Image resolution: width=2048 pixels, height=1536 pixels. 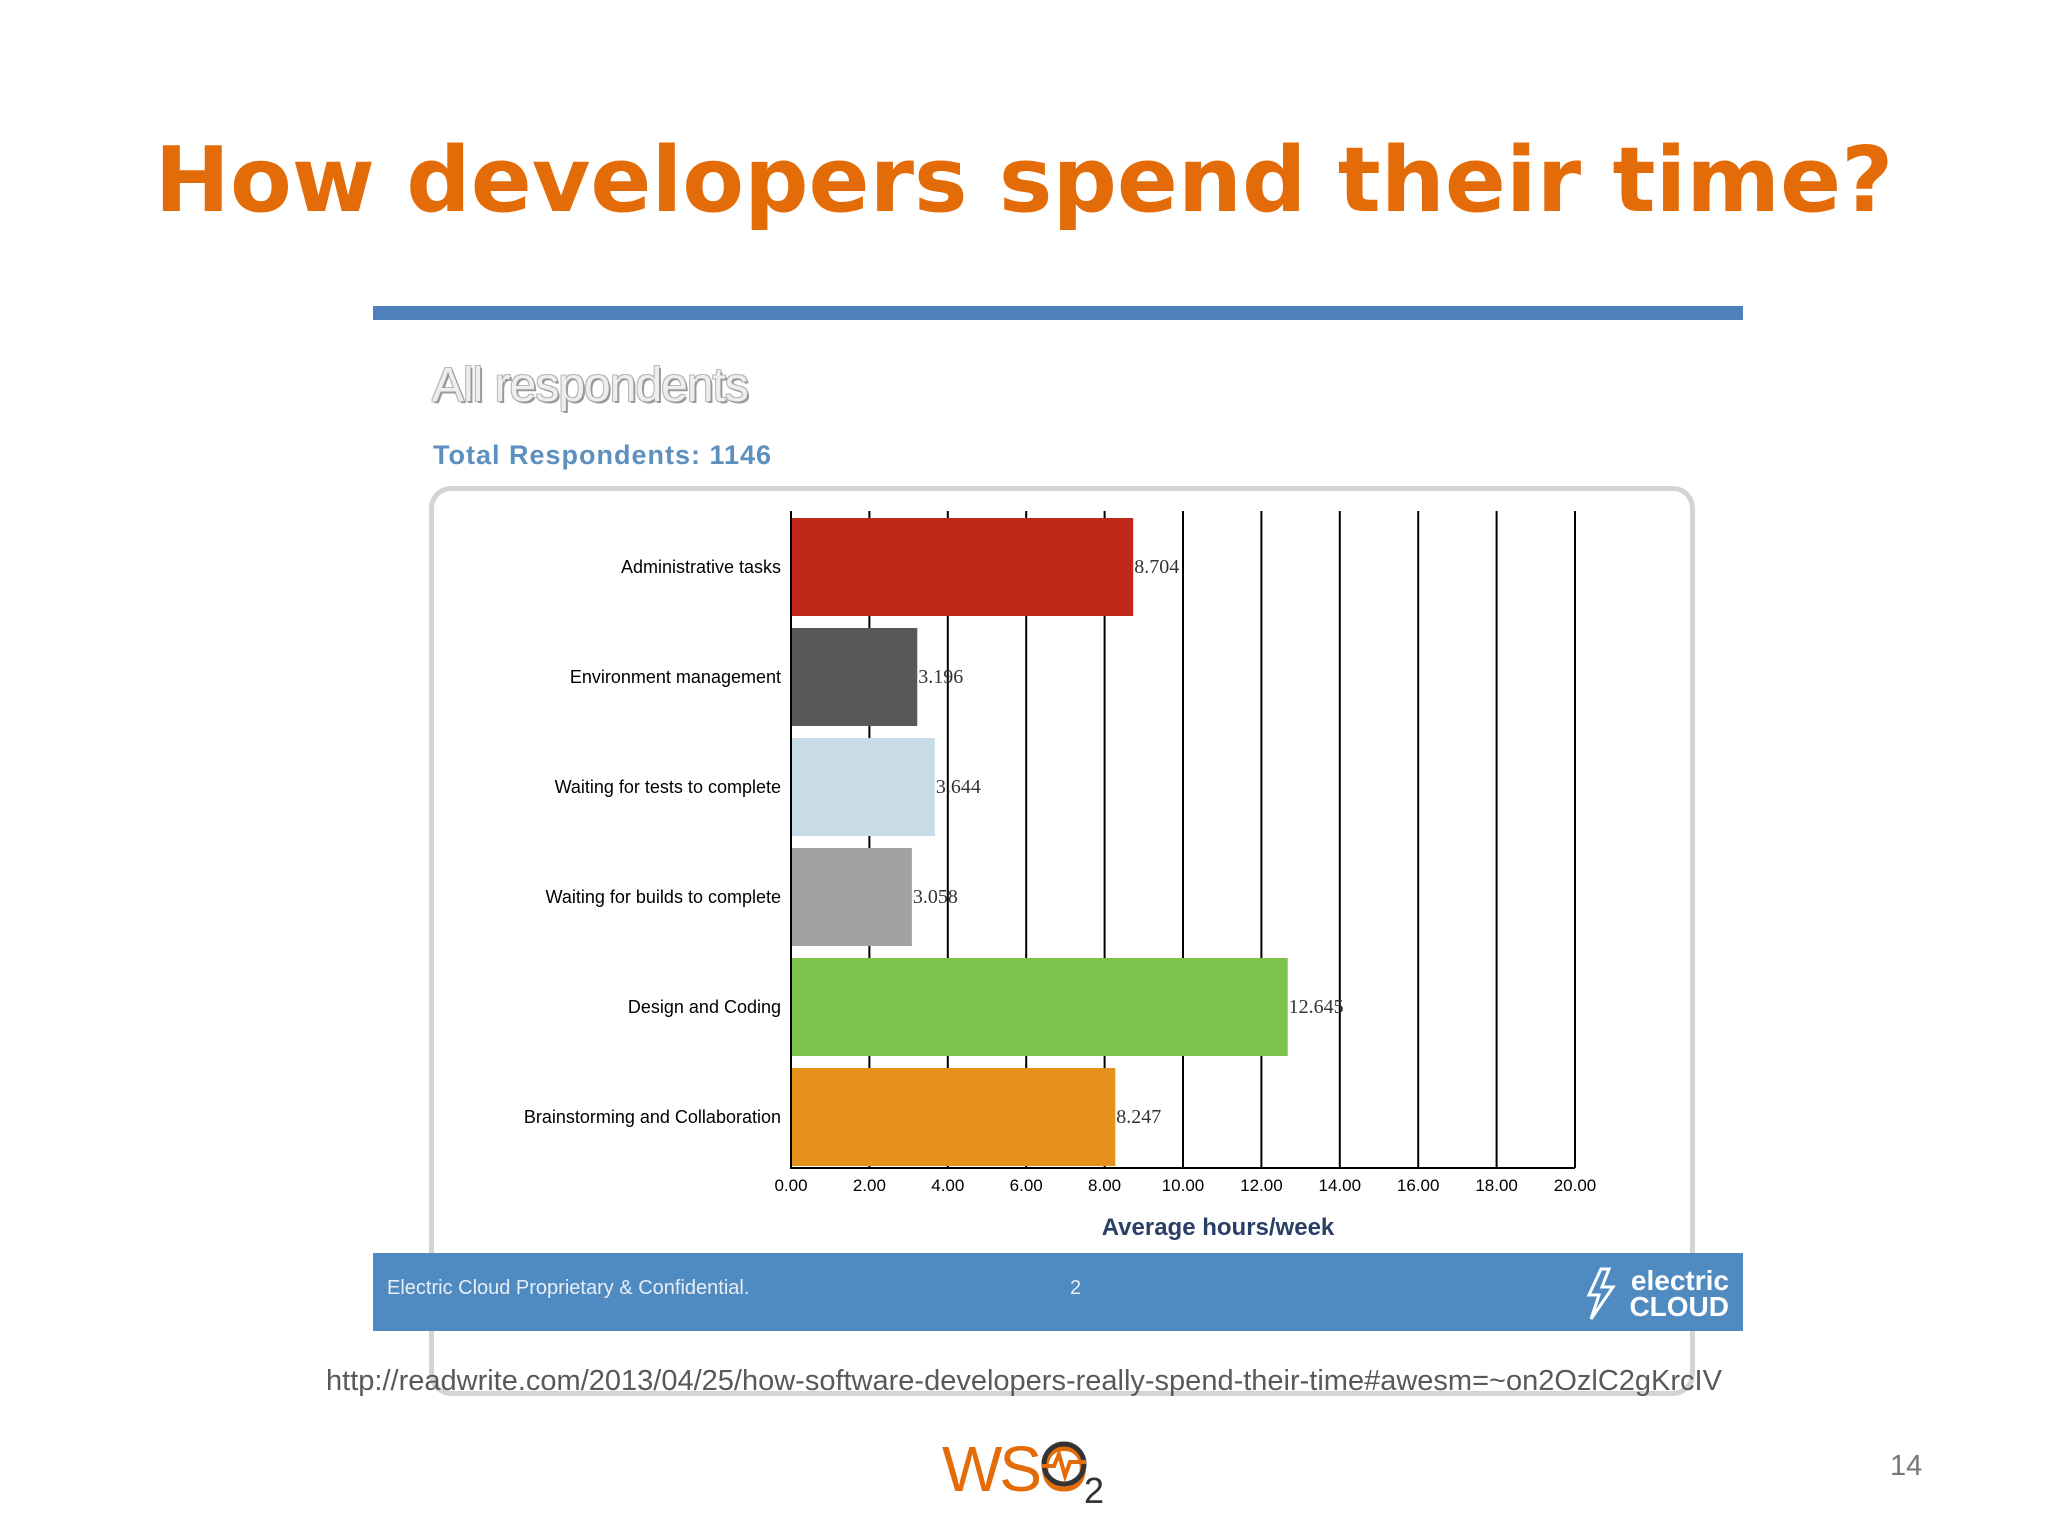 What do you see at coordinates (1261, 1185) in the screenshot?
I see `x-tick-label: 12.00` at bounding box center [1261, 1185].